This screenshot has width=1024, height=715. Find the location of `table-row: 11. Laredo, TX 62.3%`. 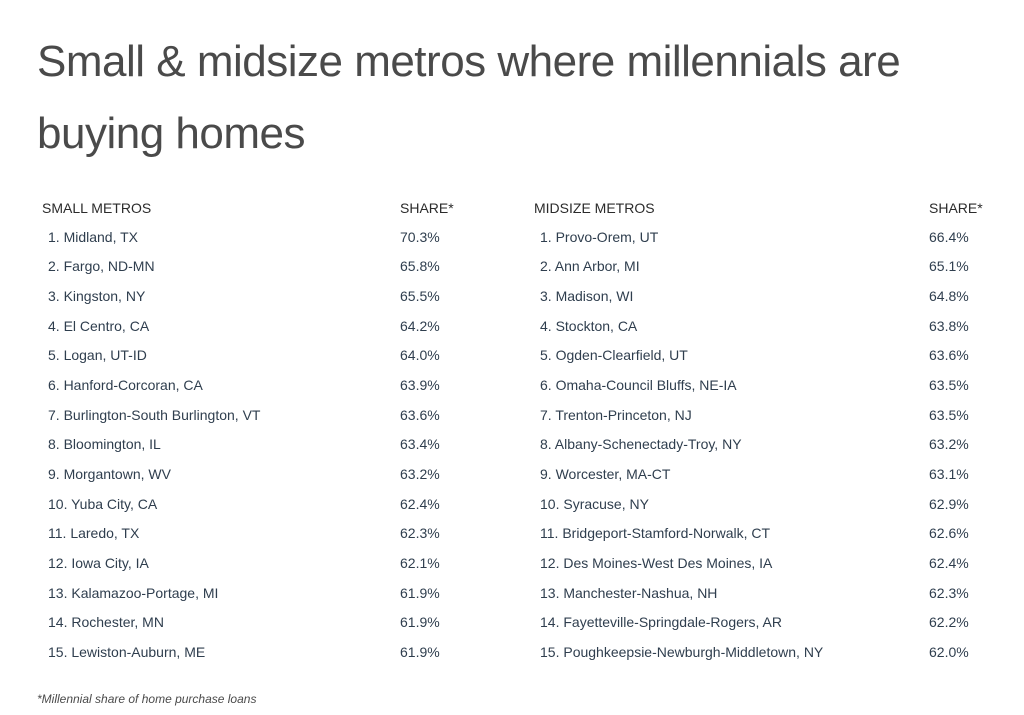

table-row: 11. Laredo, TX 62.3% is located at coordinates (262, 533).